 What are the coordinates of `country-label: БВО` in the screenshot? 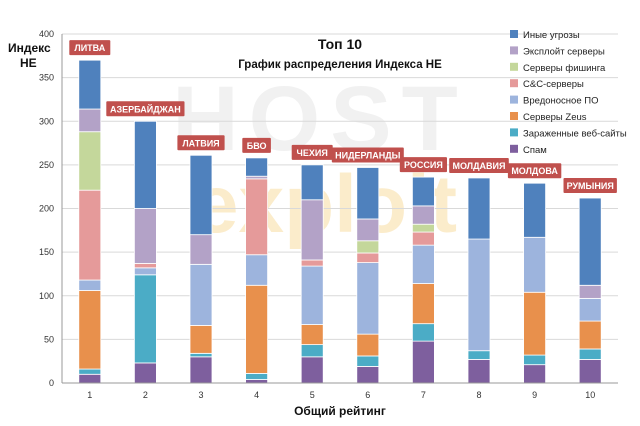 It's located at (256, 145).